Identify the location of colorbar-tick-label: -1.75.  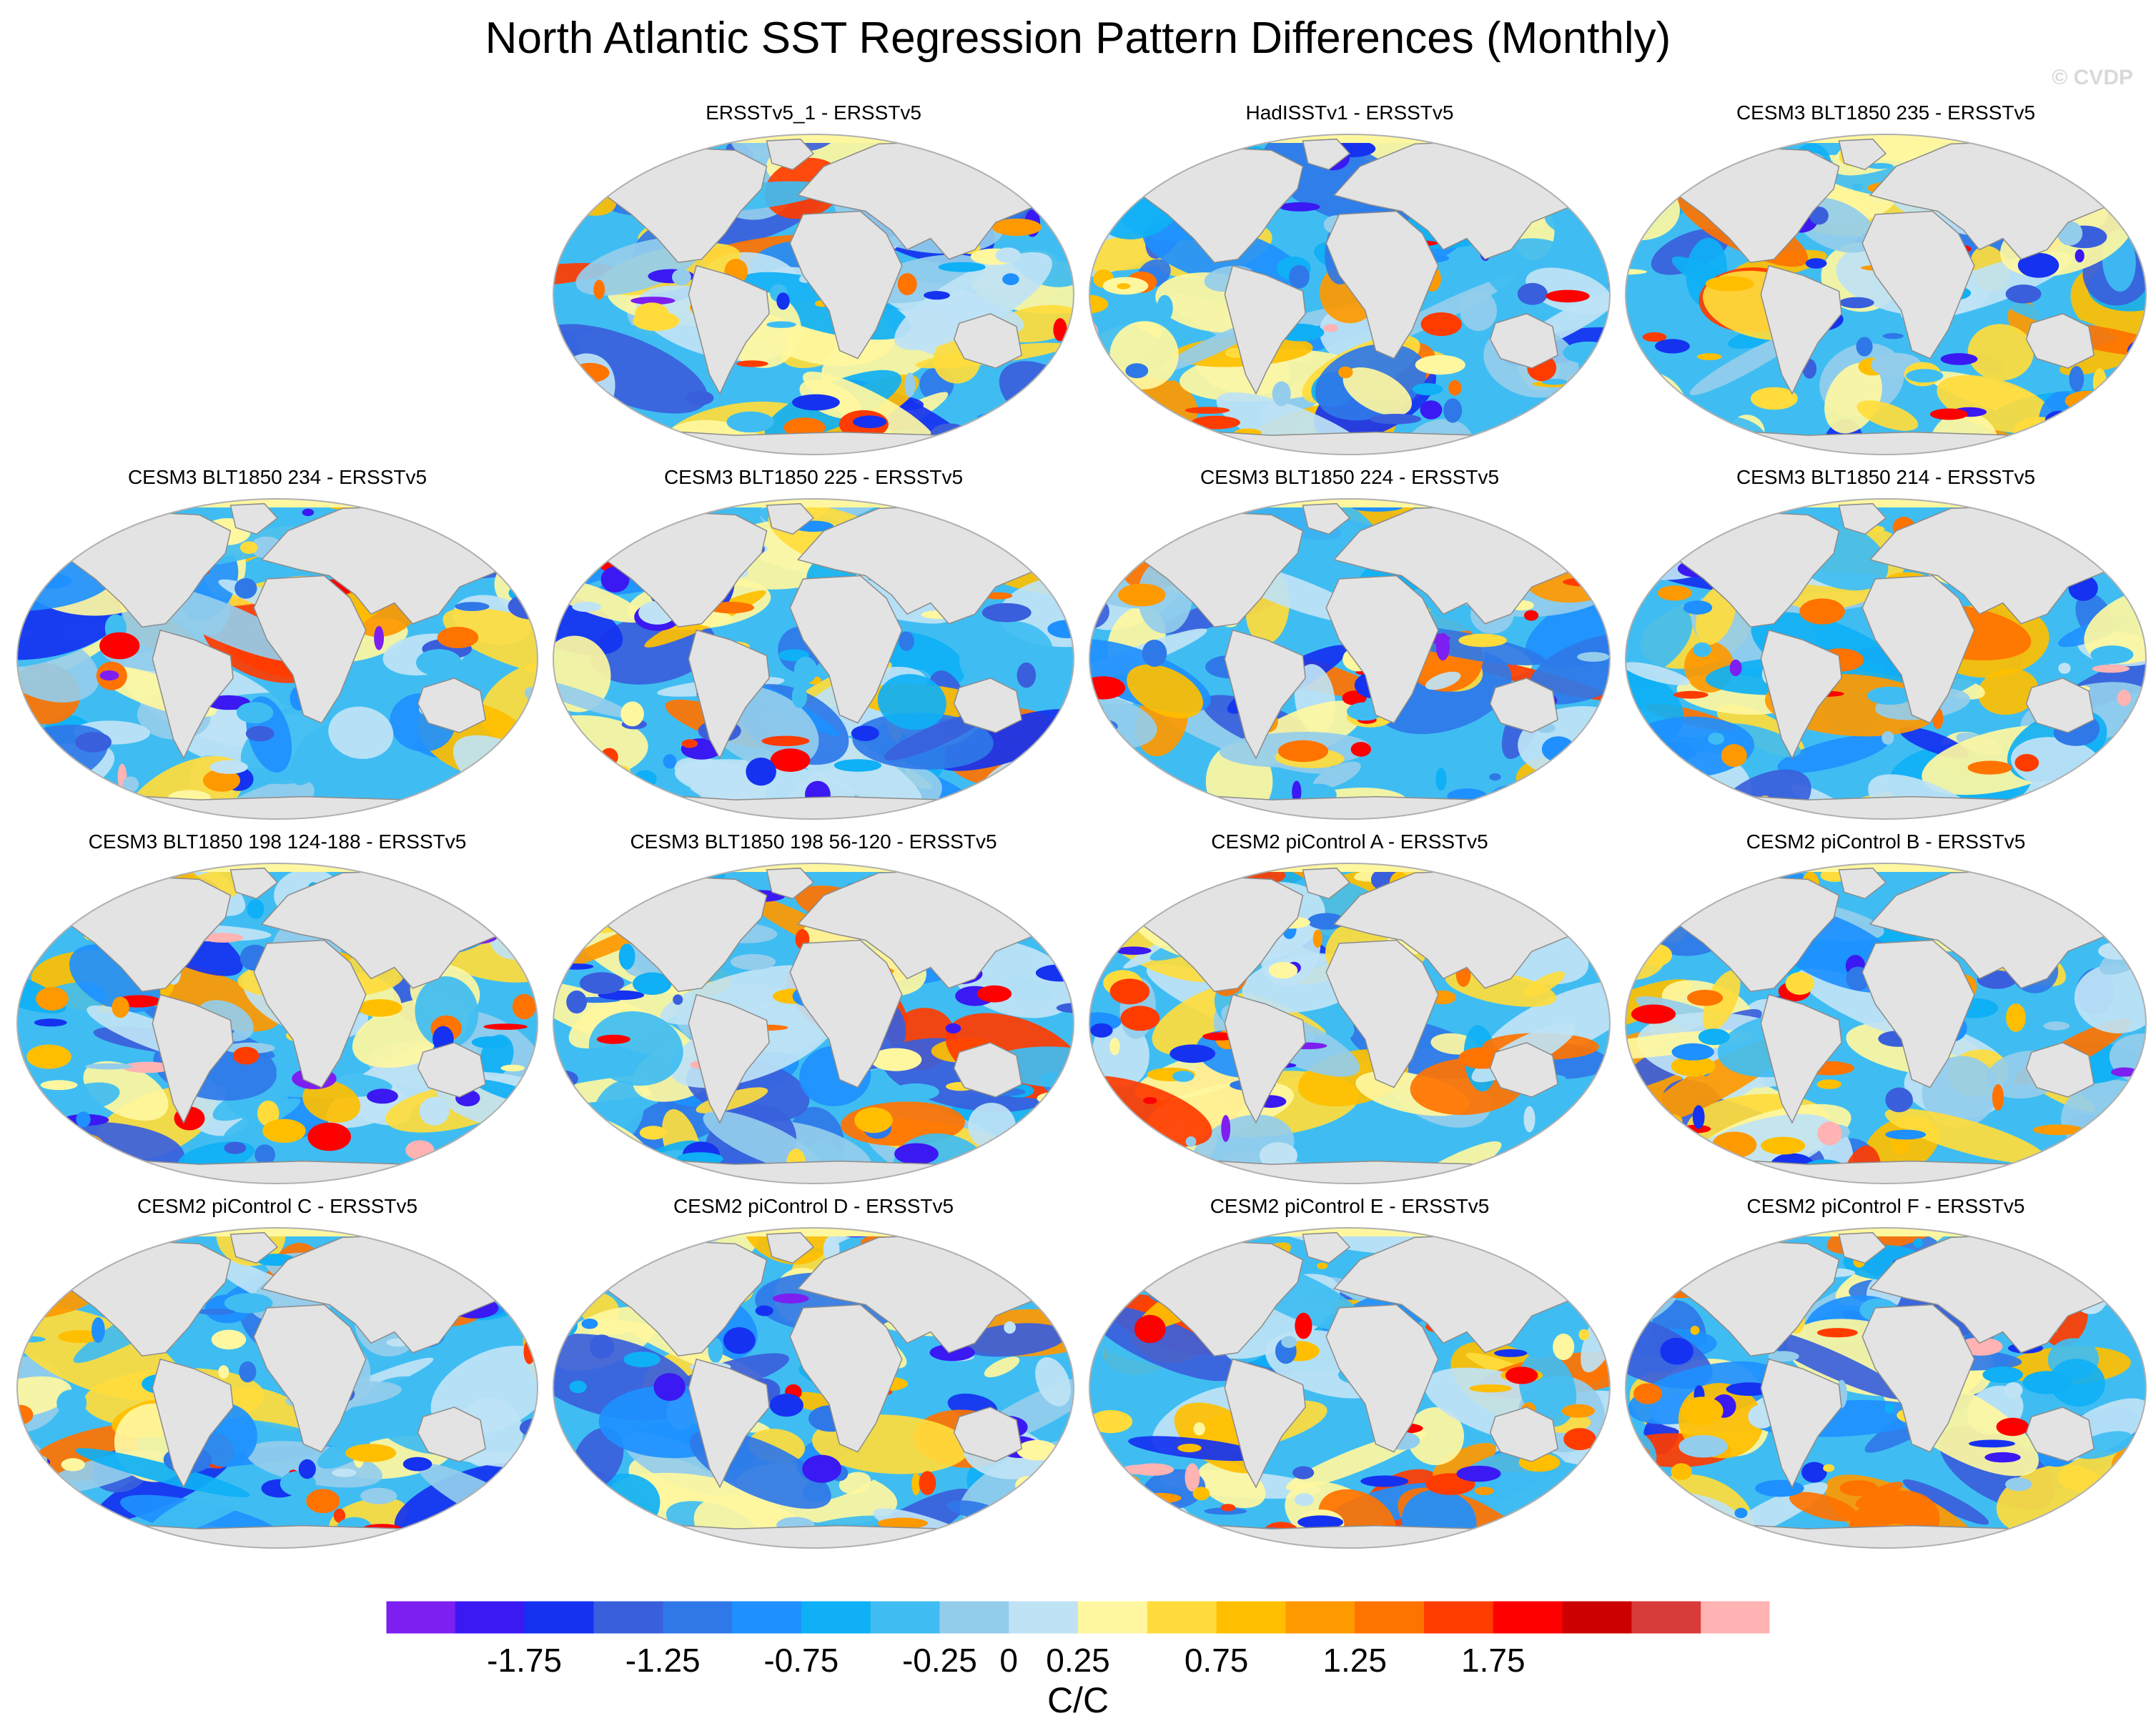
(525, 1660).